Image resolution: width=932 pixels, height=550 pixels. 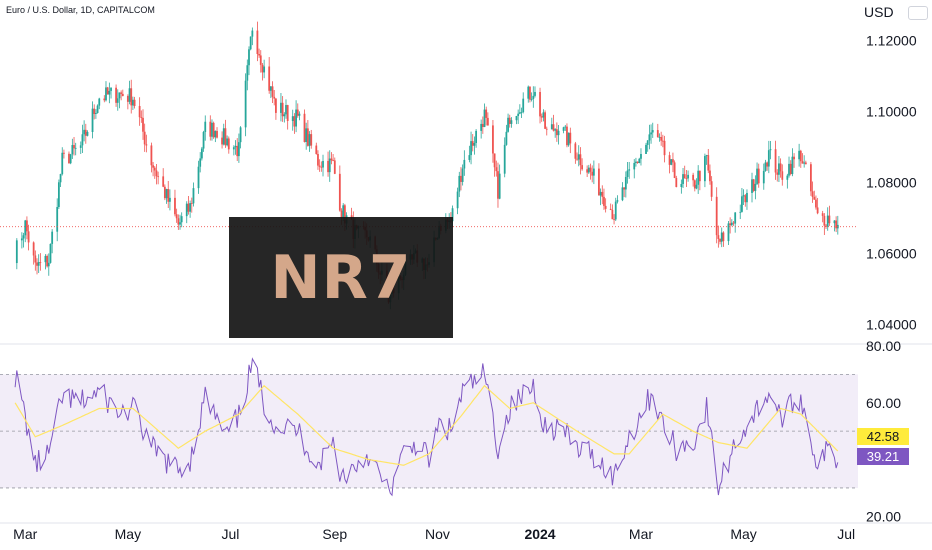 What do you see at coordinates (879, 12) in the screenshot?
I see `currency-label: USD` at bounding box center [879, 12].